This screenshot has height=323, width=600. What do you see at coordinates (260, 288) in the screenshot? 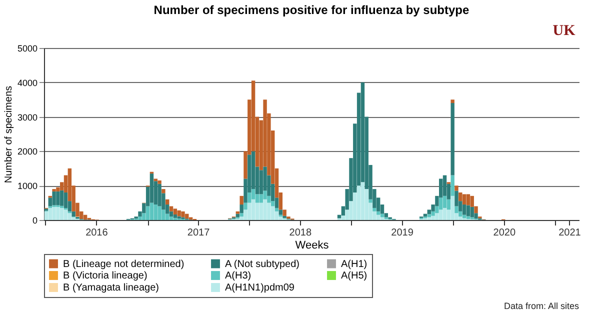
I see `legend-label: A(H1N1)pdm09` at bounding box center [260, 288].